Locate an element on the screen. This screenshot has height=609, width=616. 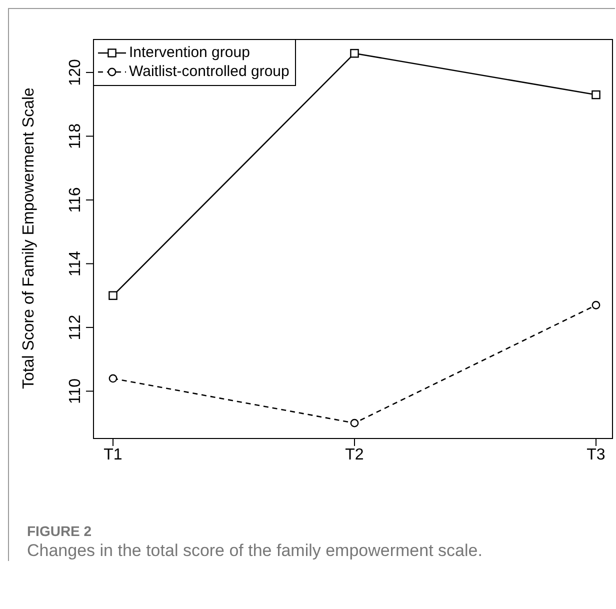
y-axis-title: Total Score of Family Empowerment Scale is located at coordinates (29, 238).